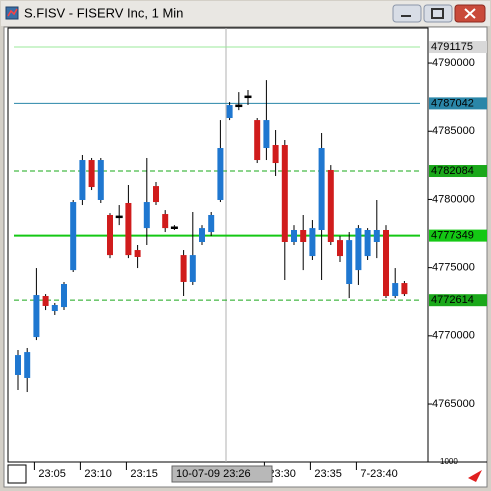 This screenshot has width=491, height=491. Describe the element at coordinates (452, 300) in the screenshot. I see `level-label: 4772614` at that location.